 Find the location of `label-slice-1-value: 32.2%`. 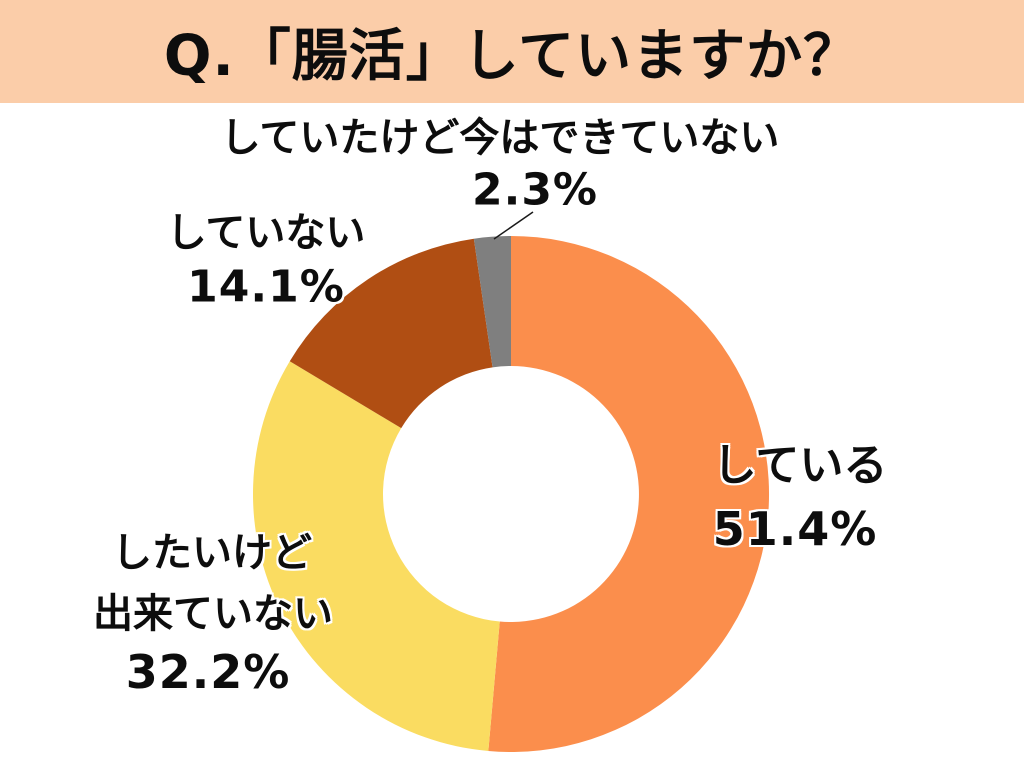

label-slice-1-value: 32.2% is located at coordinates (208, 672).